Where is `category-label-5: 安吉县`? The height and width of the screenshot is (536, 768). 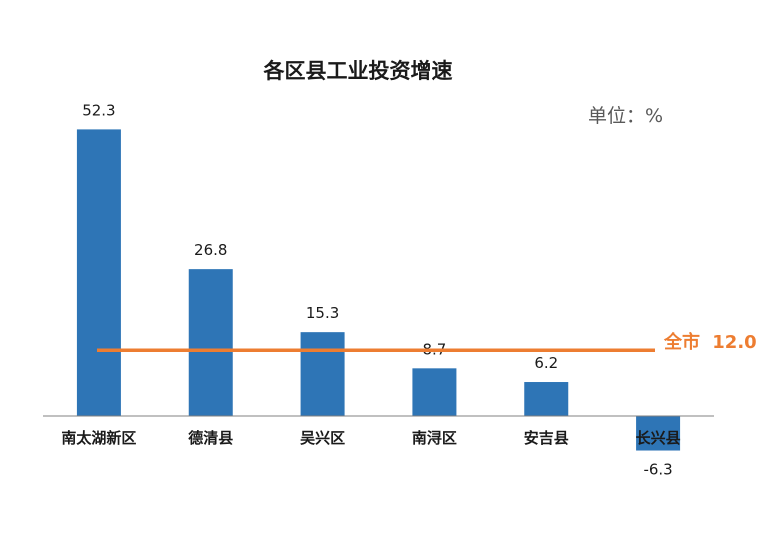 category-label-5: 安吉县 is located at coordinates (546, 438).